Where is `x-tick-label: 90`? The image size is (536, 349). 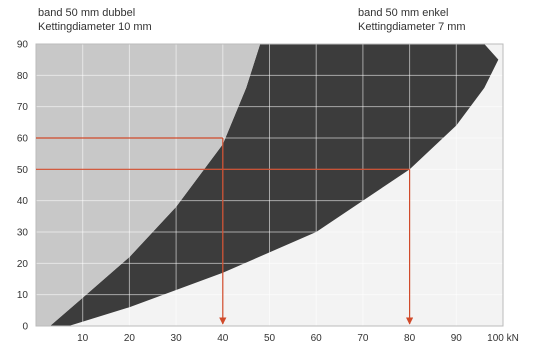 x-tick-label: 90 is located at coordinates (457, 338).